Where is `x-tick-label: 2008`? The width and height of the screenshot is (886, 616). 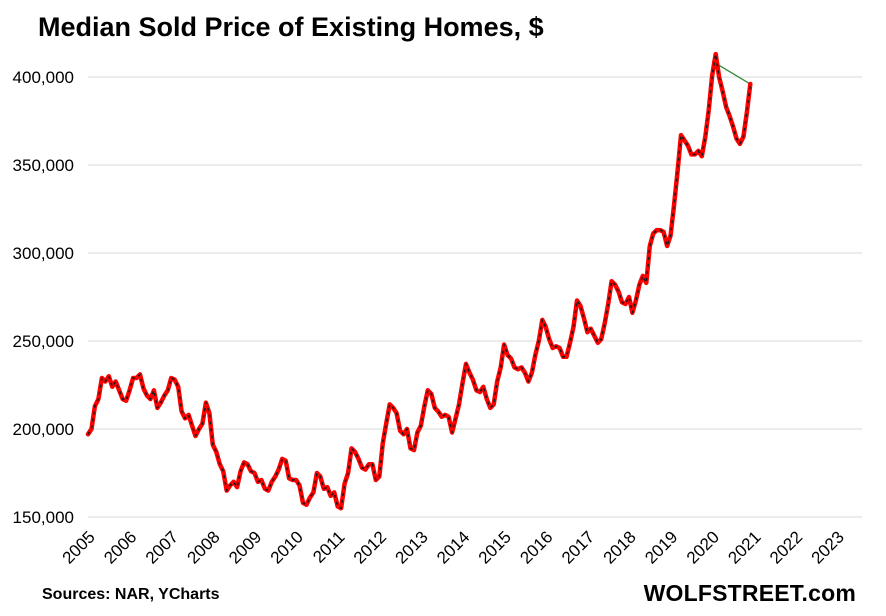
x-tick-label: 2008 is located at coordinates (203, 547).